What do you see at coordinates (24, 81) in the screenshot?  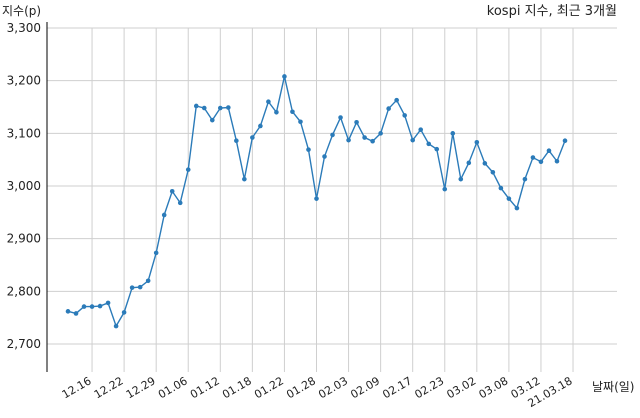 I see `y-tick-label: 3,200` at bounding box center [24, 81].